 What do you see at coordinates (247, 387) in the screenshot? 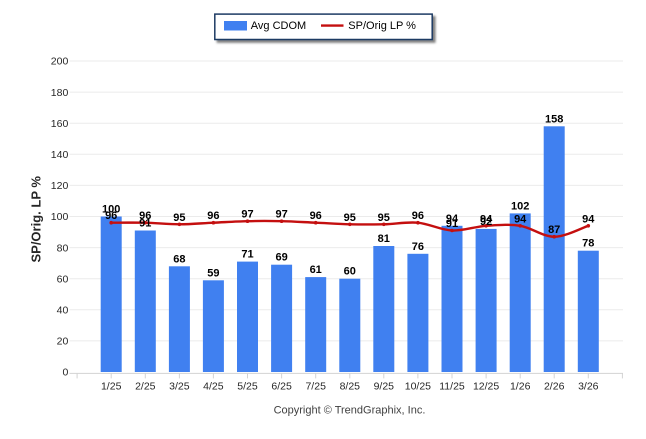
I see `svg-text: 5/25` at bounding box center [247, 387].